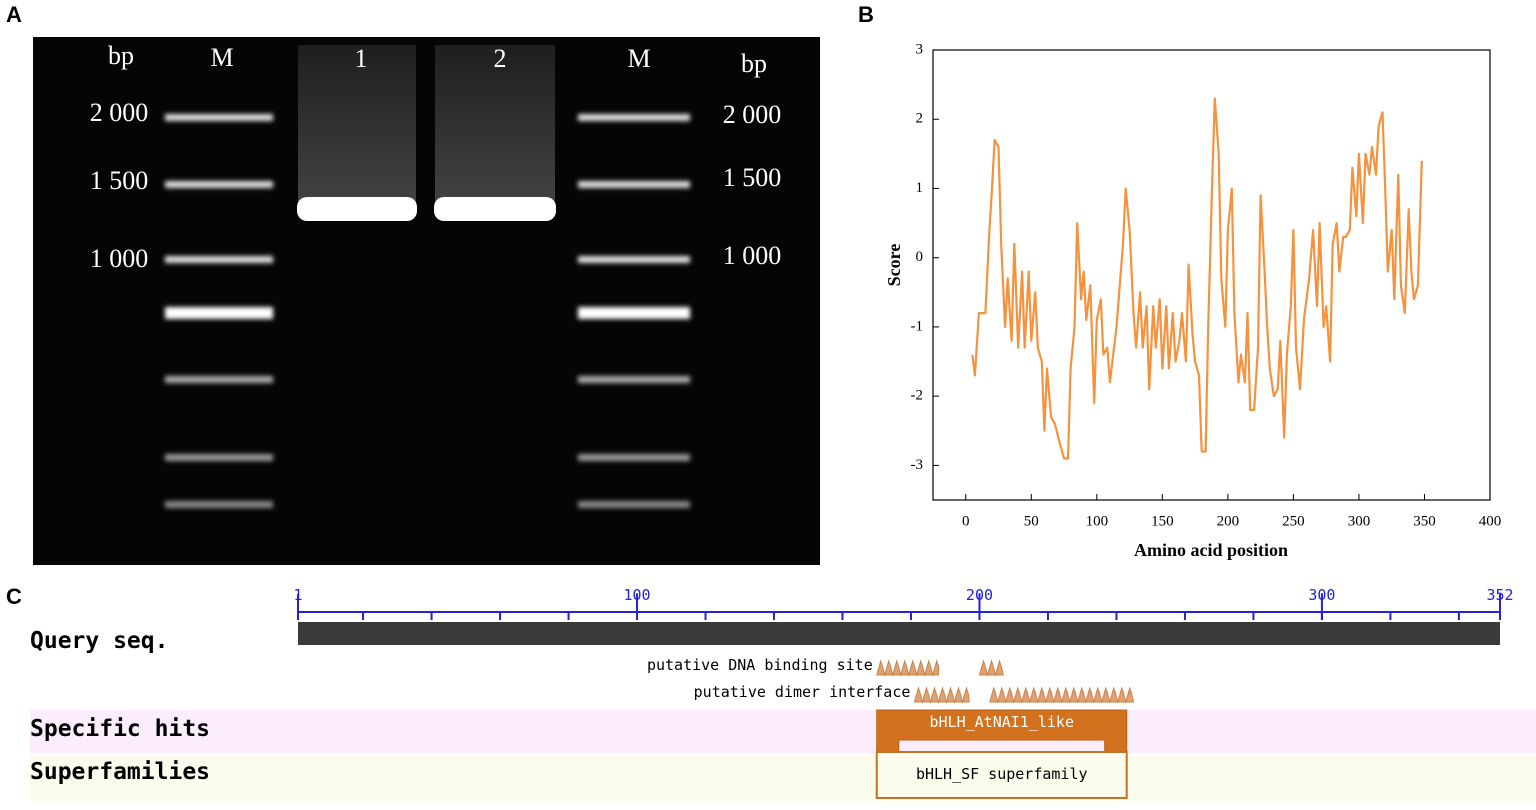 The image size is (1536, 810). Describe the element at coordinates (120, 729) in the screenshot. I see `row-label: Specific hits` at that location.